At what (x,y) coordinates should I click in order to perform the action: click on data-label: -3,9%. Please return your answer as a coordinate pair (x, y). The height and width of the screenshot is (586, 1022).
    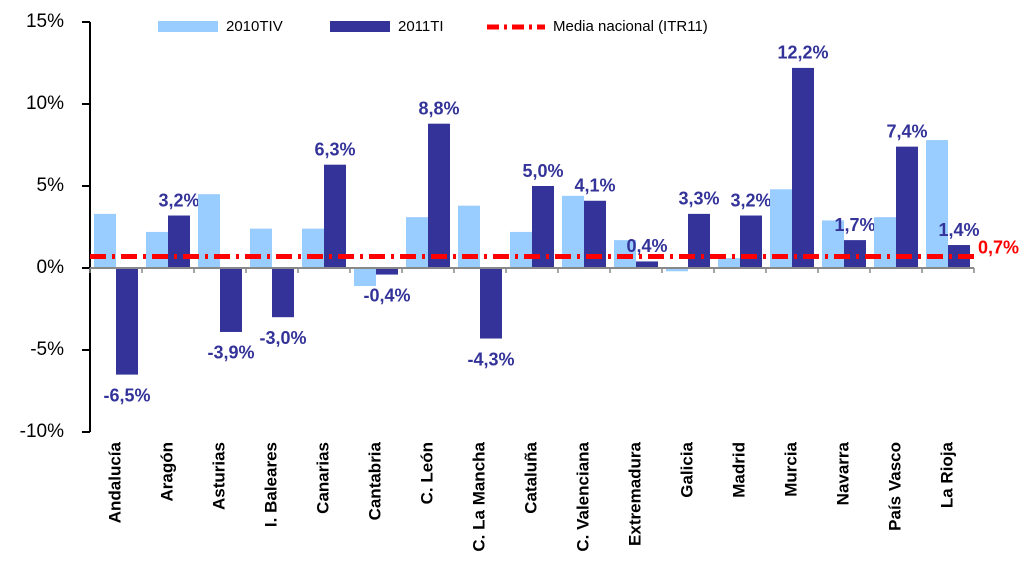
    Looking at the image, I should click on (230, 353).